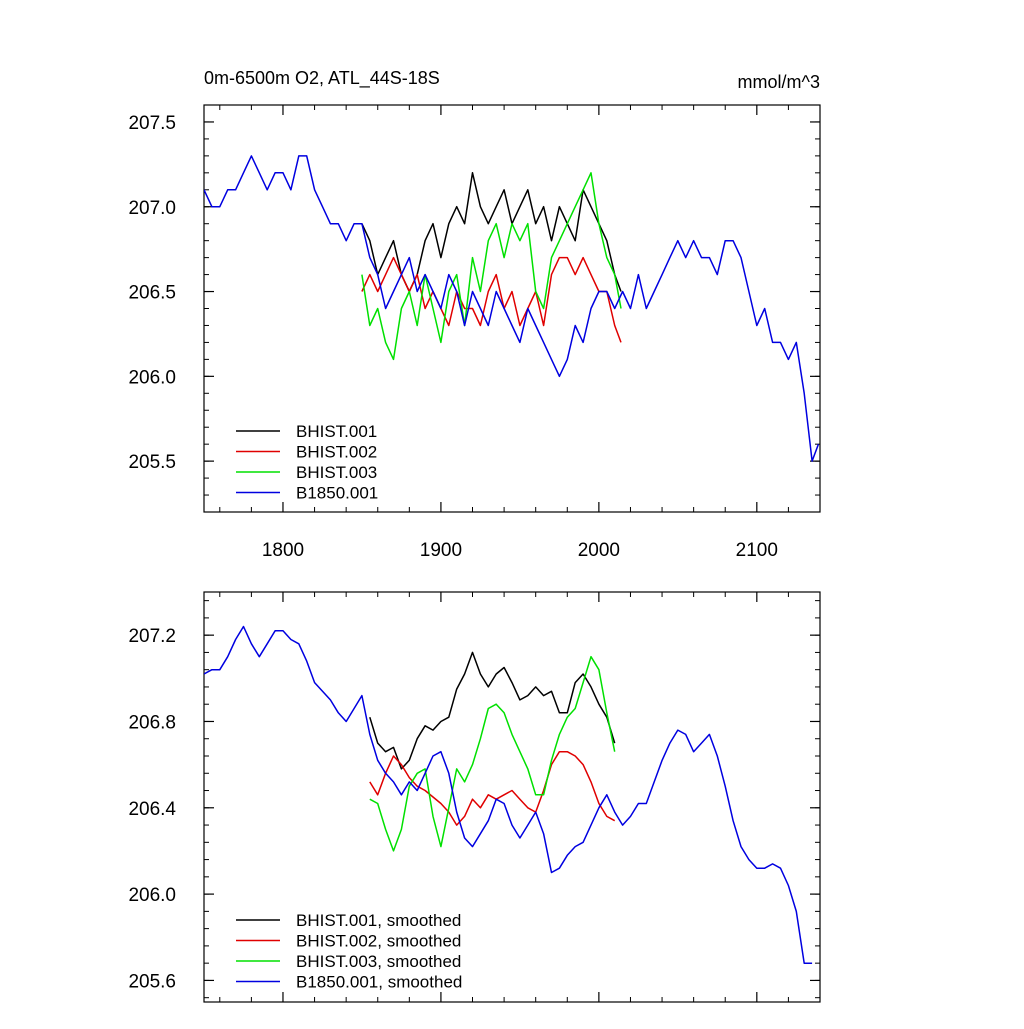 The height and width of the screenshot is (1029, 1024). What do you see at coordinates (283, 550) in the screenshot?
I see `x-tick-label: 1800` at bounding box center [283, 550].